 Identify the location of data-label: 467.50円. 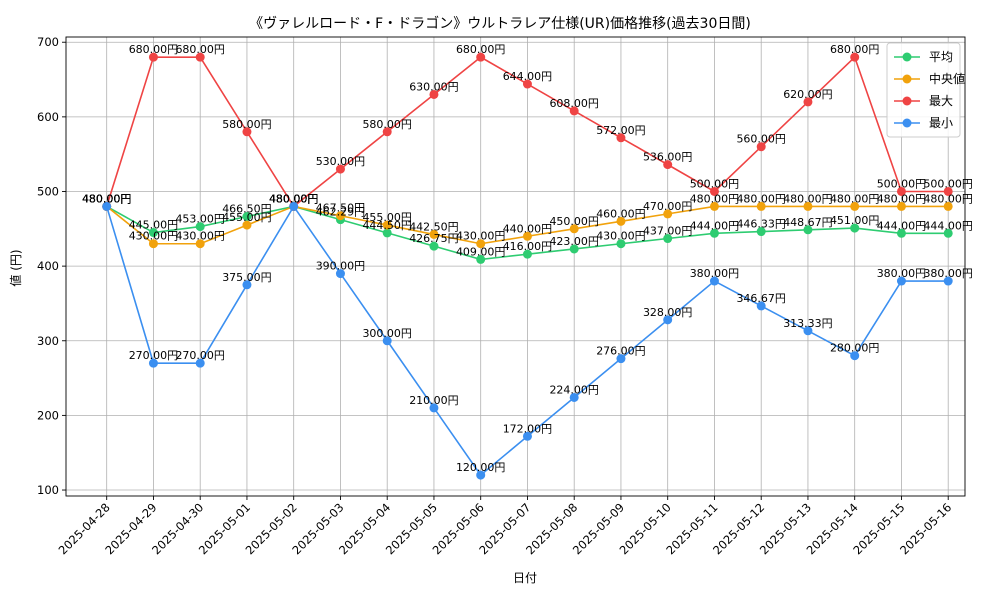
(341, 208).